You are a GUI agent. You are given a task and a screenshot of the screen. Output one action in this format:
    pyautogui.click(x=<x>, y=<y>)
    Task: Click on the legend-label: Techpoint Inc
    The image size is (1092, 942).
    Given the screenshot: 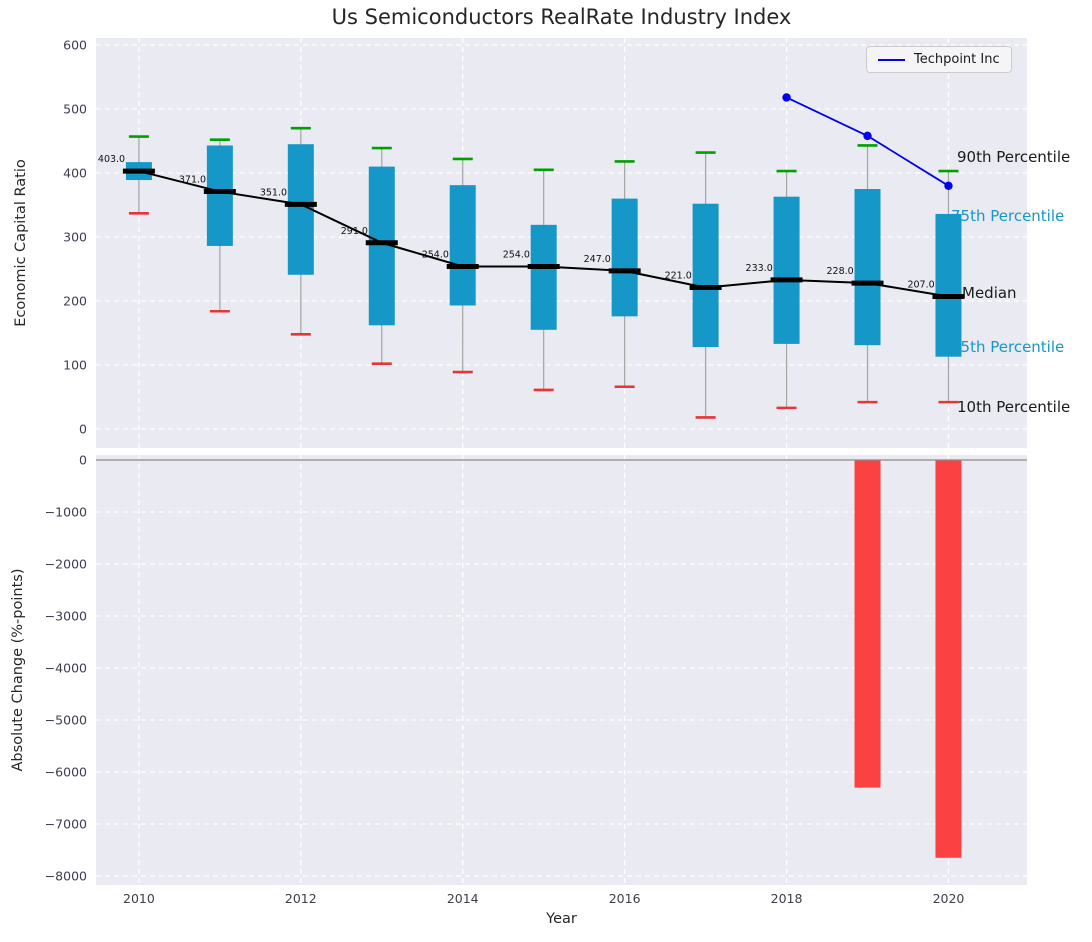 What is the action you would take?
    pyautogui.click(x=957, y=59)
    